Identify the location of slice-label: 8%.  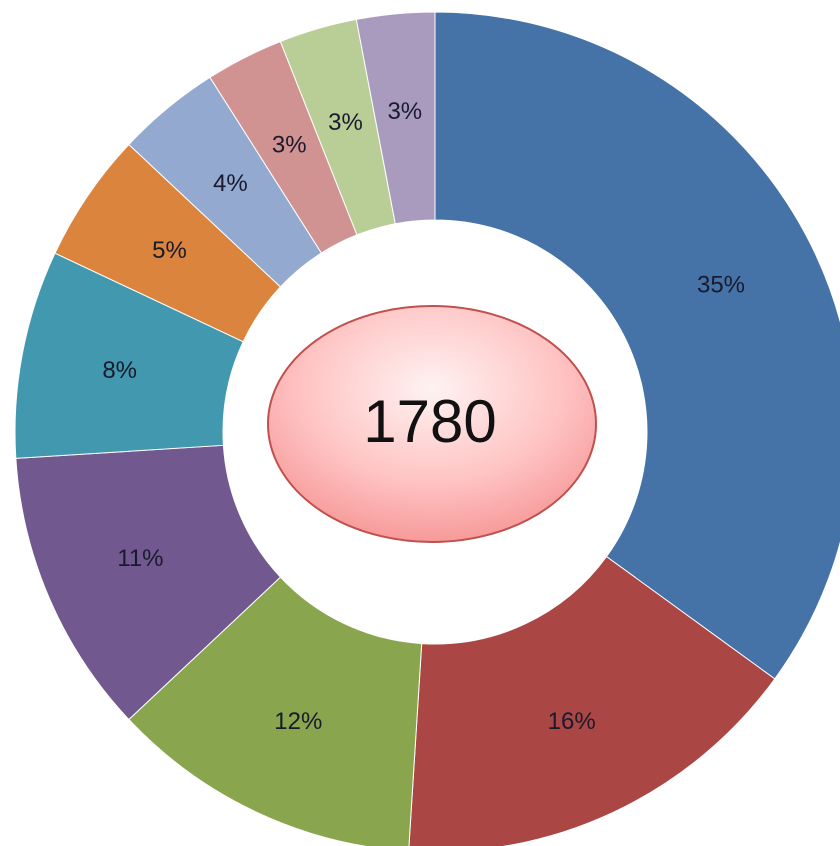
(119, 370).